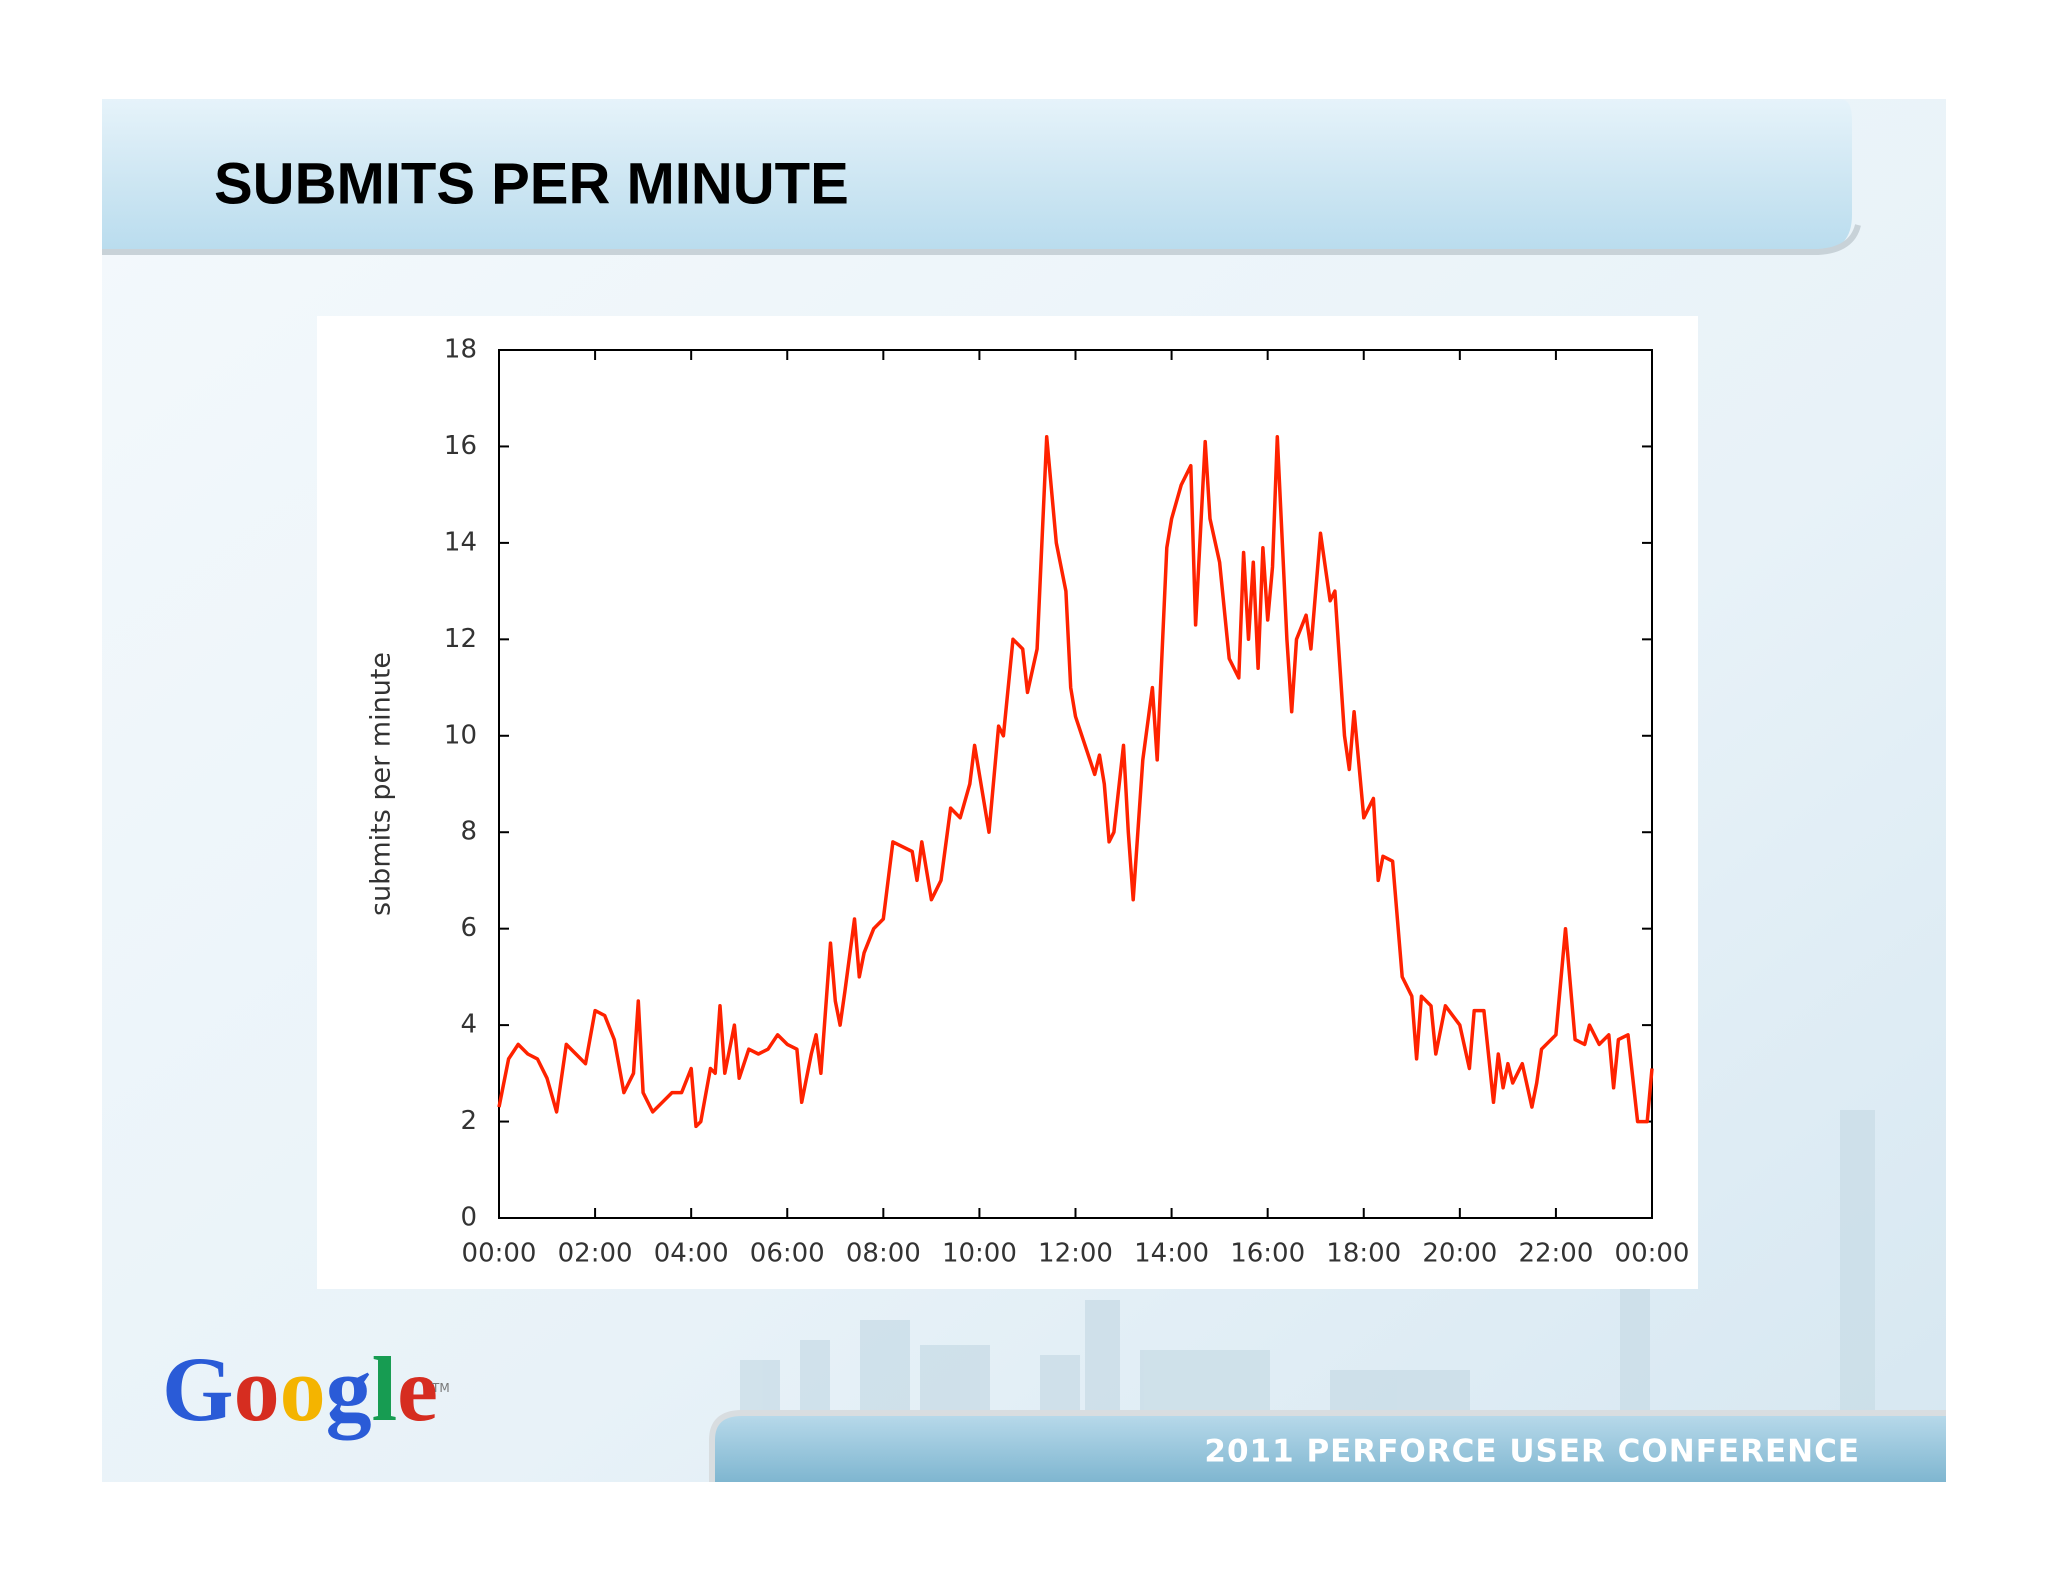 The height and width of the screenshot is (1582, 2048). What do you see at coordinates (440, 1388) in the screenshot?
I see `logo-mark: TM` at bounding box center [440, 1388].